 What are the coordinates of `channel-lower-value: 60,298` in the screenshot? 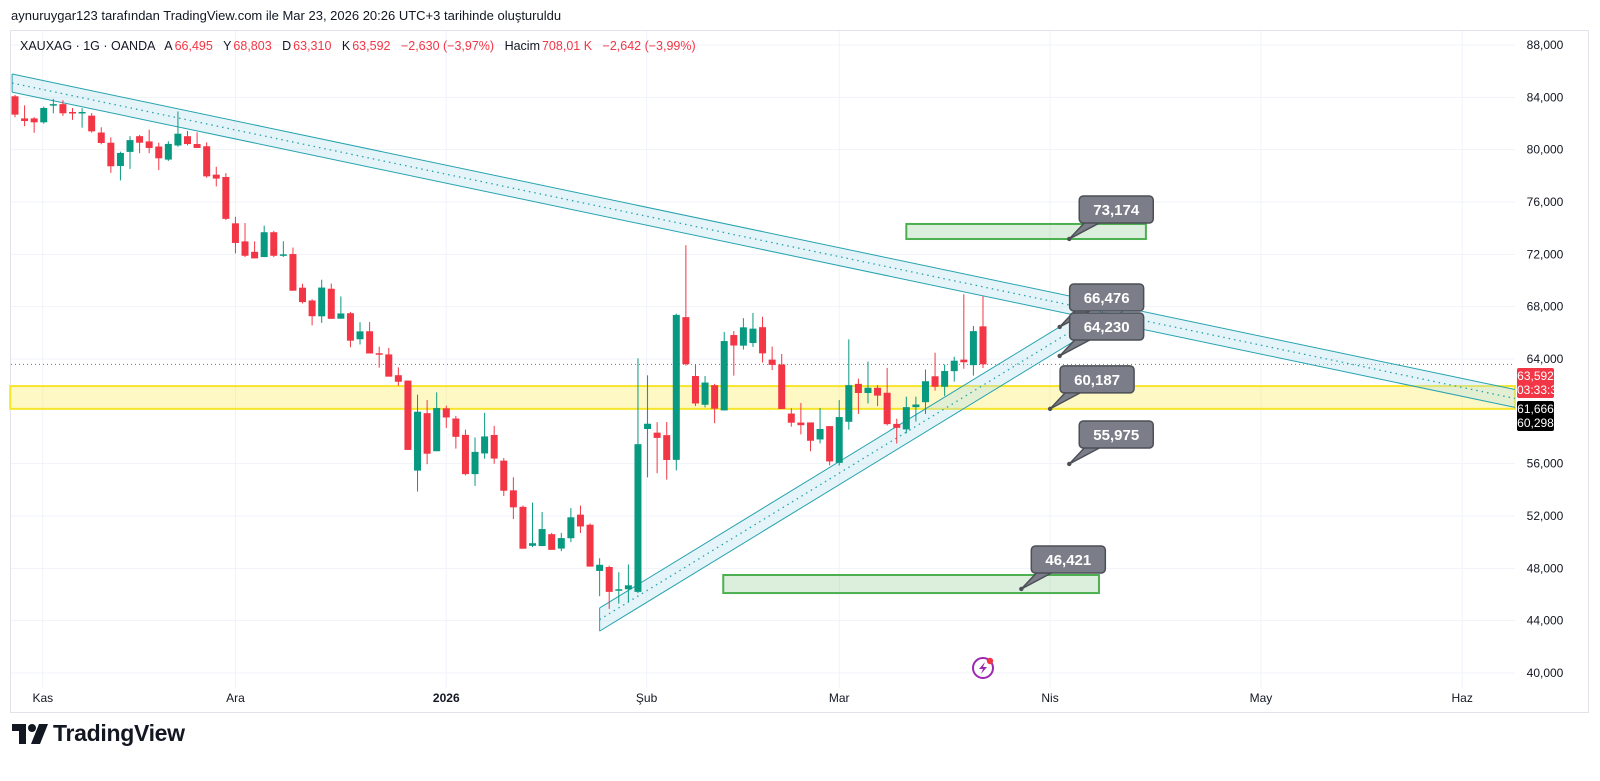 It's located at (1535, 423).